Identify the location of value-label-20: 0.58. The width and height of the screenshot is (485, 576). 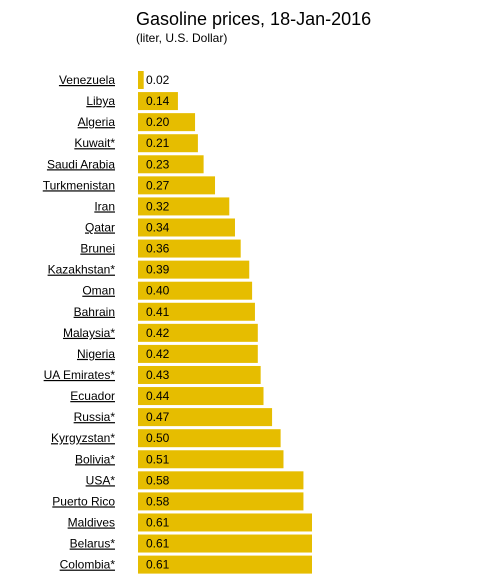
(158, 501).